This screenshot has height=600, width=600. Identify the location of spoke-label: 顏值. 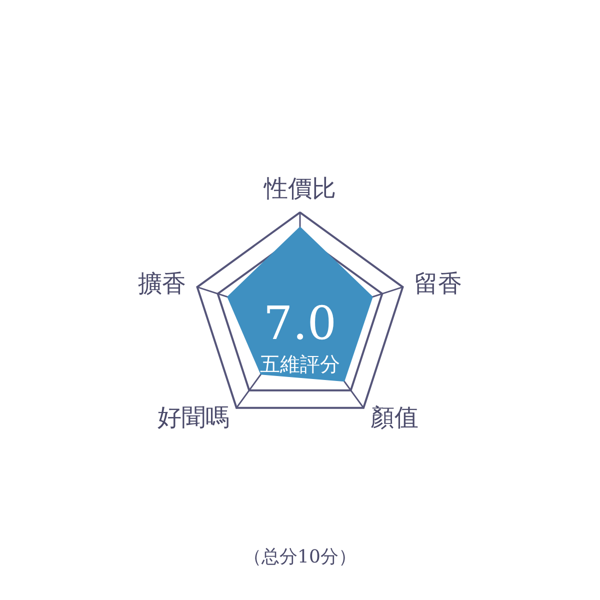
(394, 418).